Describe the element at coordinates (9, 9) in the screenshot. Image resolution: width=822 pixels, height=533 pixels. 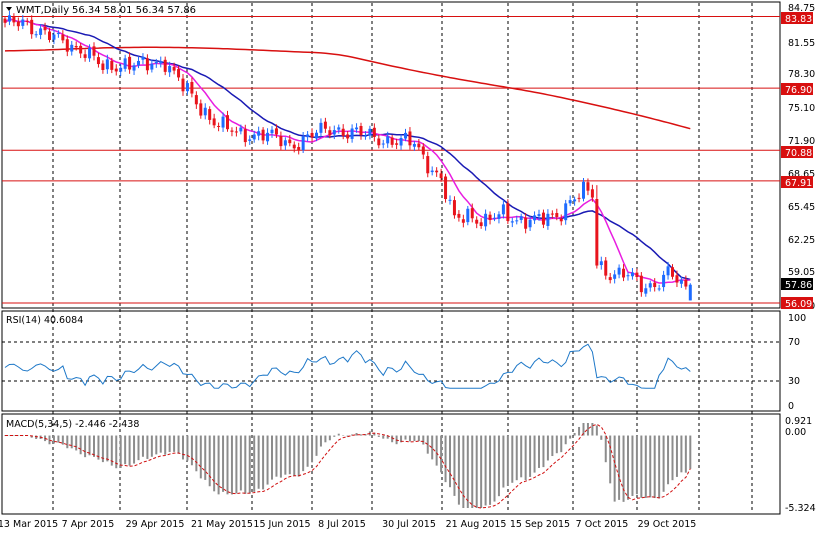
I see `dropdown-triangle-icon` at that location.